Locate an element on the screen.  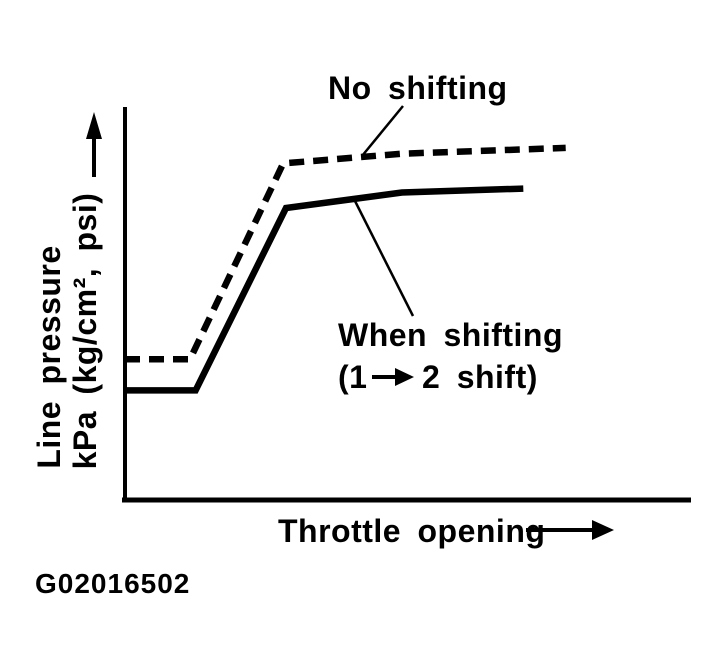
no-shifting-label: No shifting is located at coordinates (418, 88).